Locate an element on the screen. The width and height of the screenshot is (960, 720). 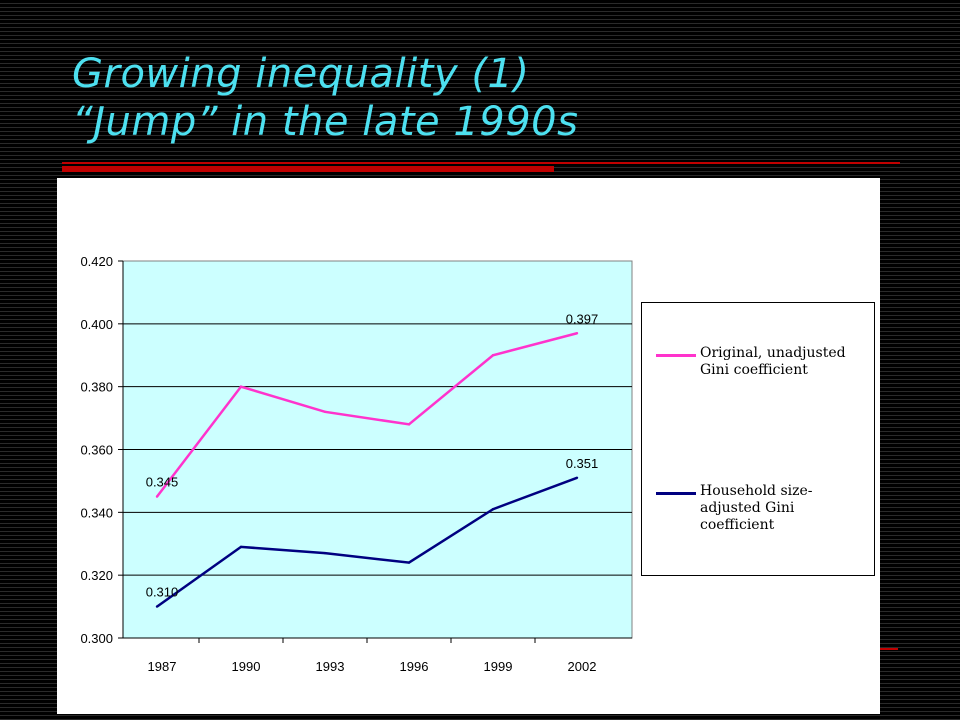
x-tick-label: 1993 is located at coordinates (330, 666).